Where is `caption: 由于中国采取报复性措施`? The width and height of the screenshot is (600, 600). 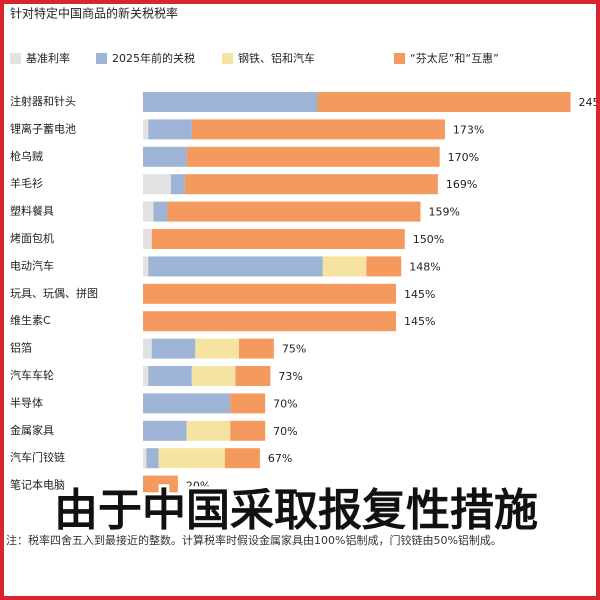 caption: 由于中国采取报复性措施 is located at coordinates (296, 510).